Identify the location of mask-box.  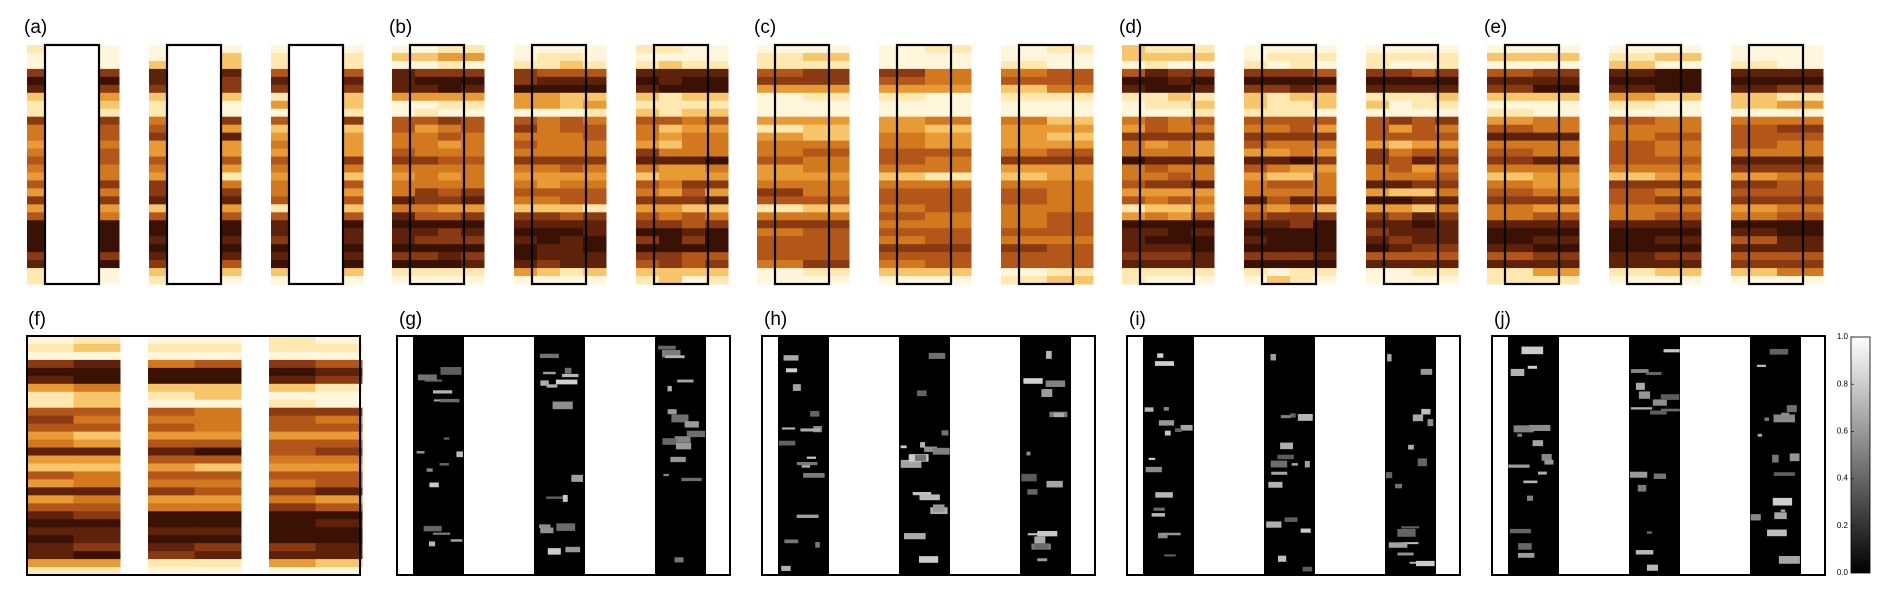
(1654, 164).